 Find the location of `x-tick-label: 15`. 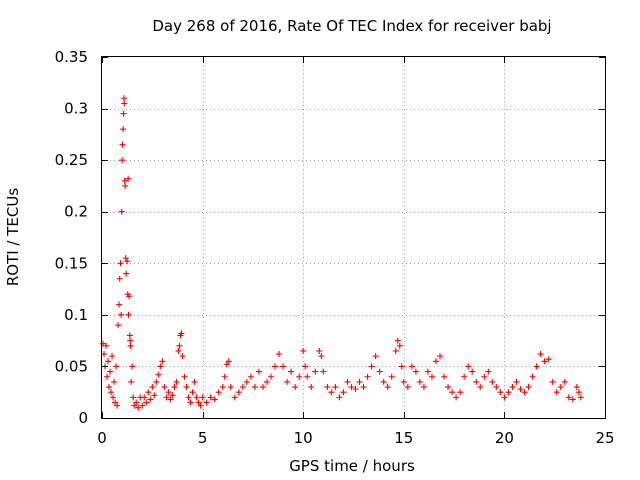

x-tick-label: 15 is located at coordinates (403, 438).